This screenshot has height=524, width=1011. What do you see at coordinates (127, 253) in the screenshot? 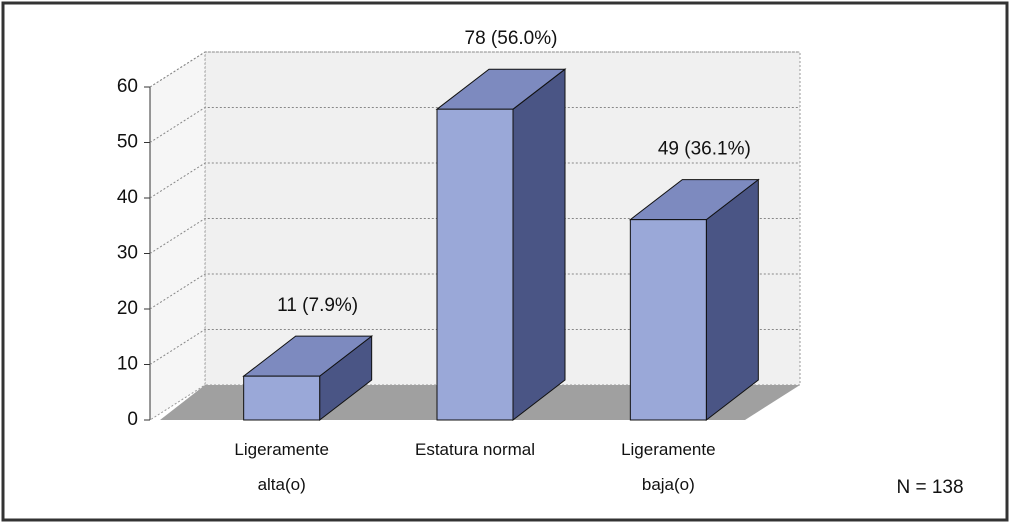
I see `y-tick-label: 30` at bounding box center [127, 253].